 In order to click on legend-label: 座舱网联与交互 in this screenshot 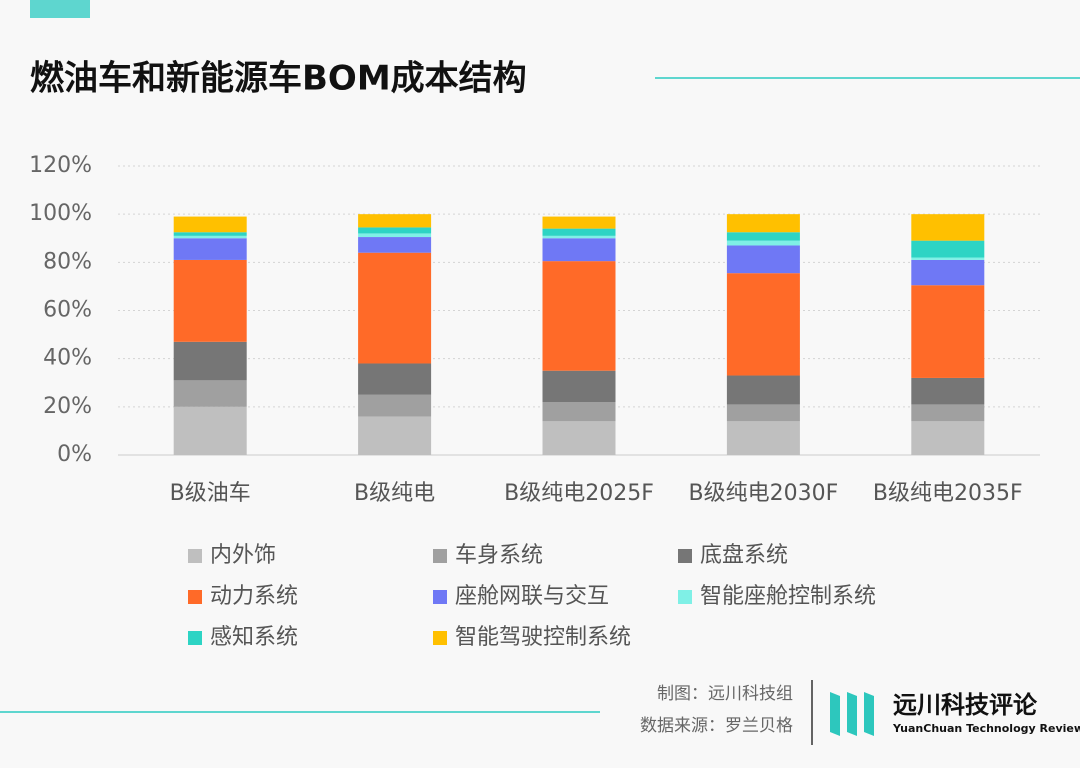, I will do `click(532, 596)`.